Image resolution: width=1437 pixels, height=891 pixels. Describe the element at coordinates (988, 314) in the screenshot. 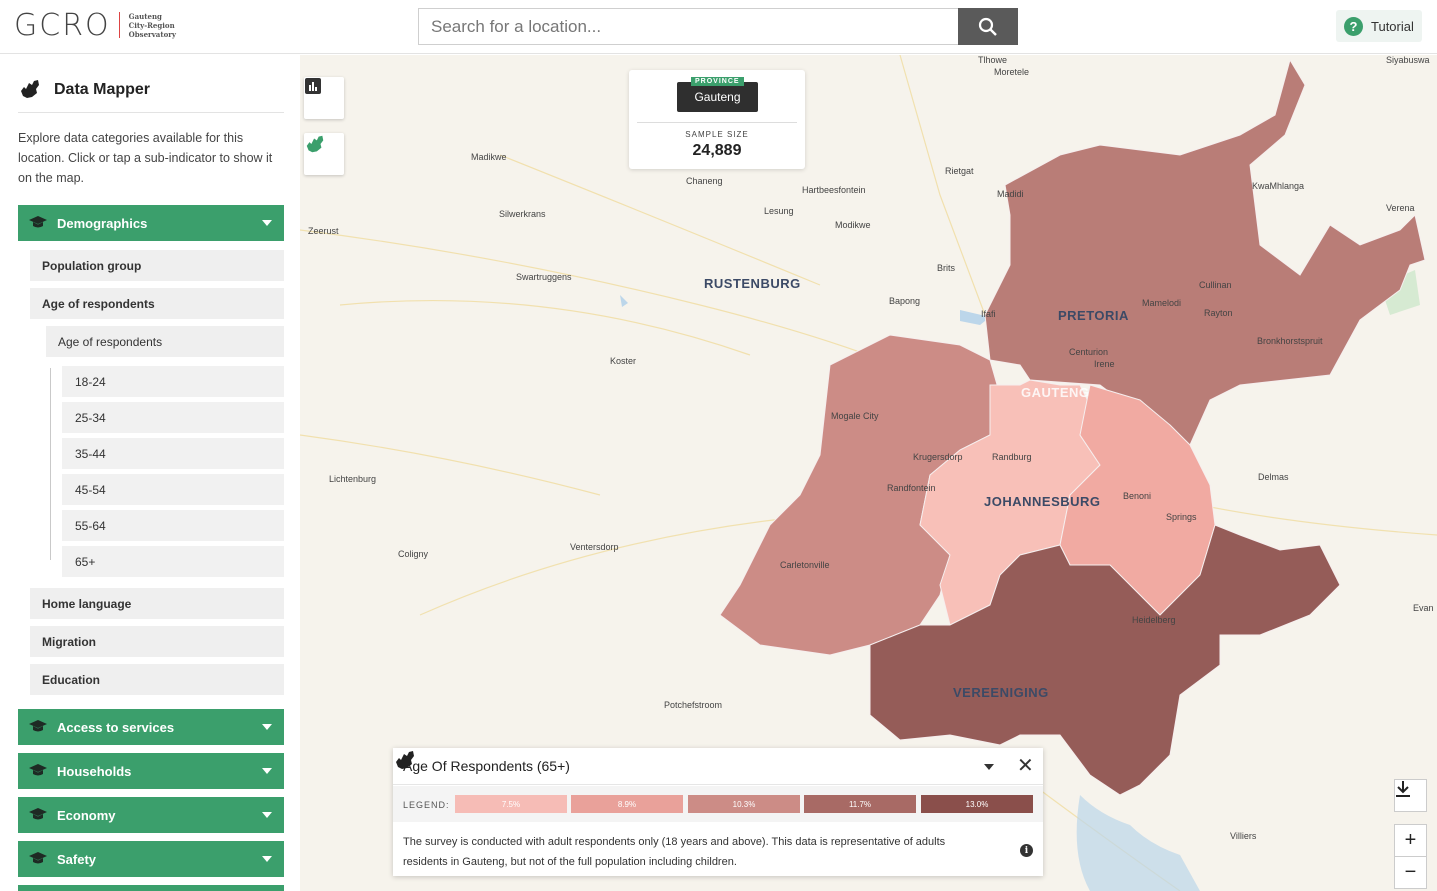

I see `place-label: Ifafi` at that location.